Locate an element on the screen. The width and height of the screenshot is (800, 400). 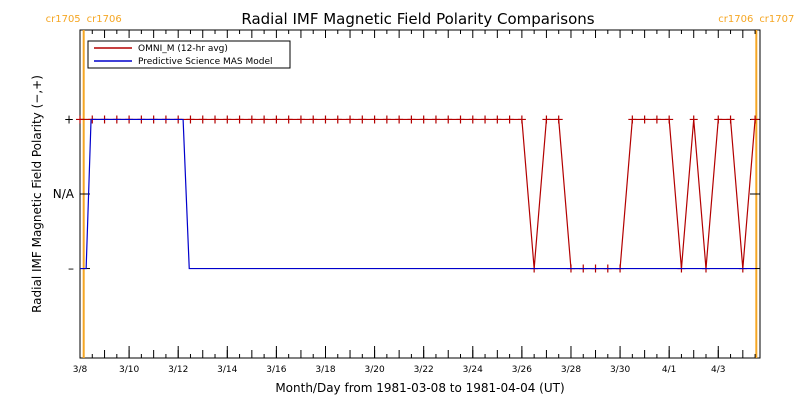
x-tick-label: 3/8 is located at coordinates (80, 370).